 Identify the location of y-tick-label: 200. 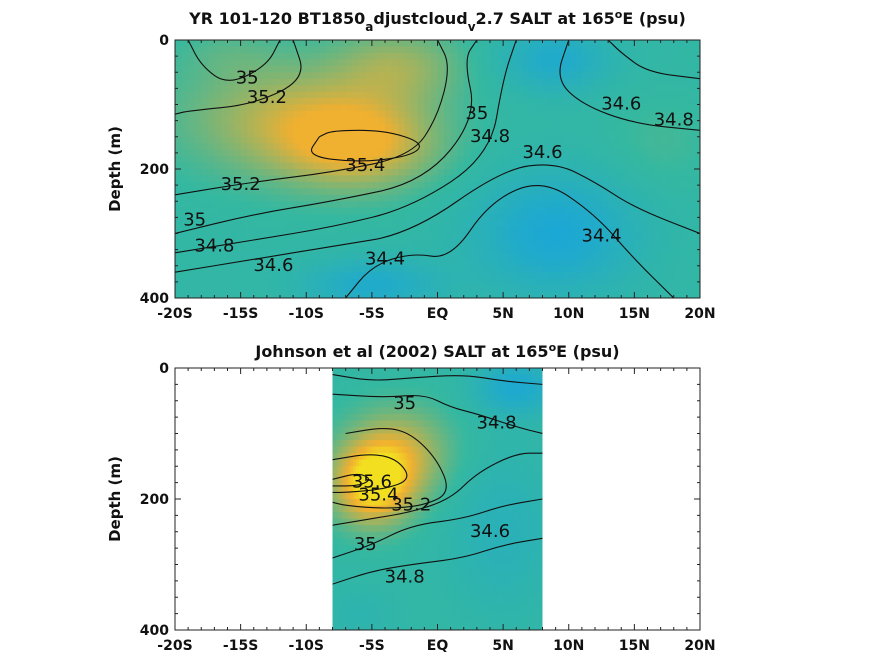
(154, 170).